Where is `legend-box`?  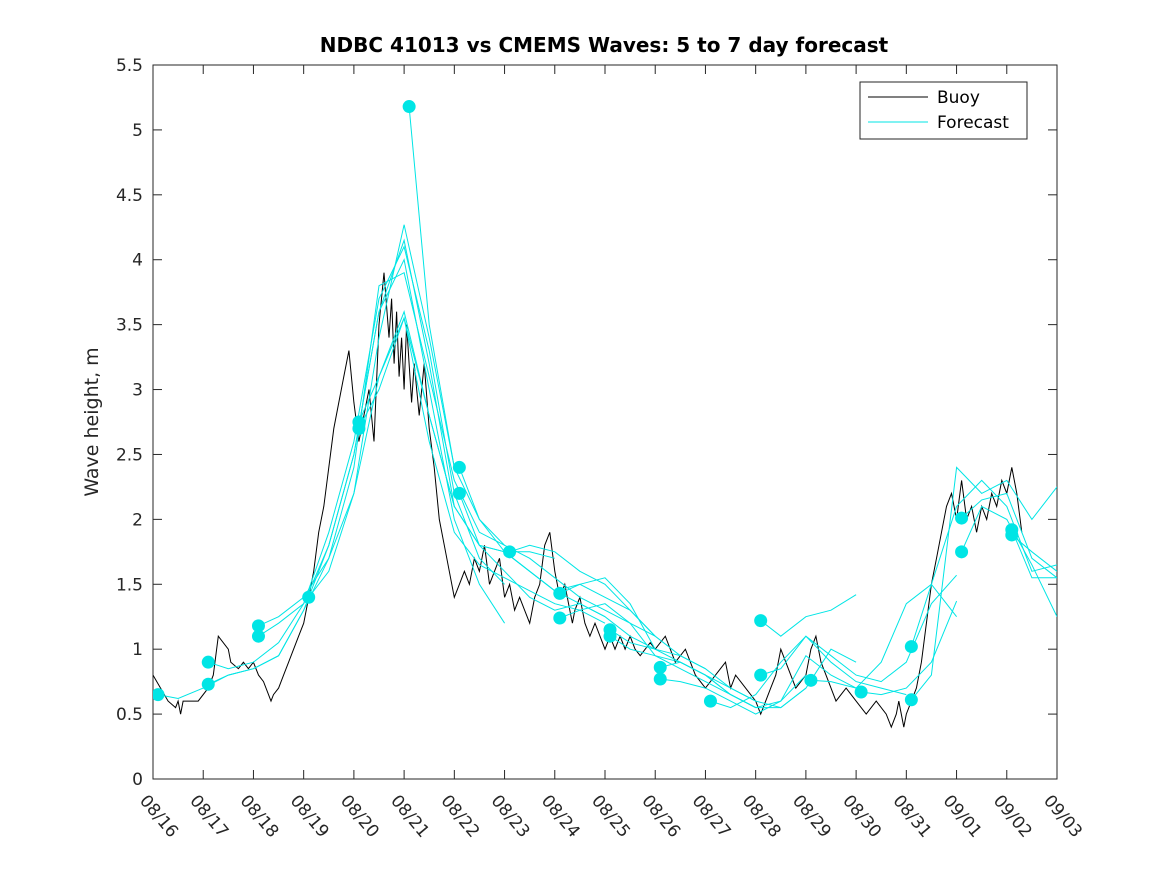
legend-box is located at coordinates (943, 110).